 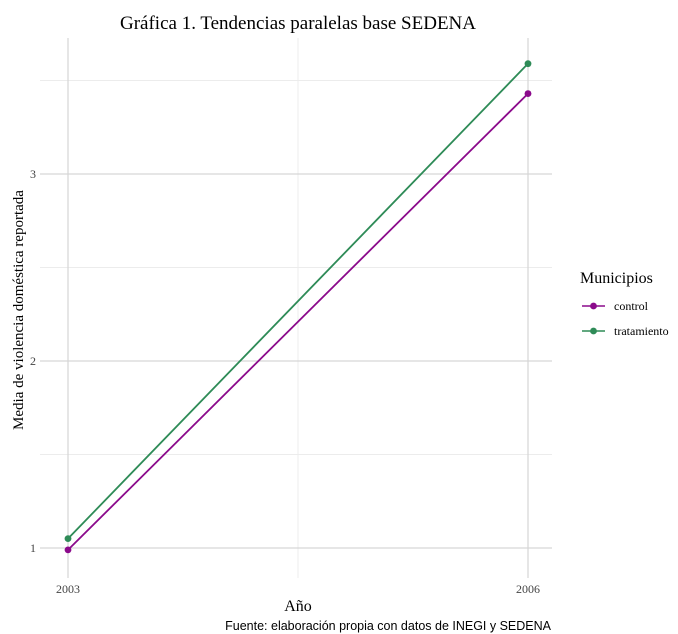 I want to click on y-tick-label: 3, so click(x=33, y=174).